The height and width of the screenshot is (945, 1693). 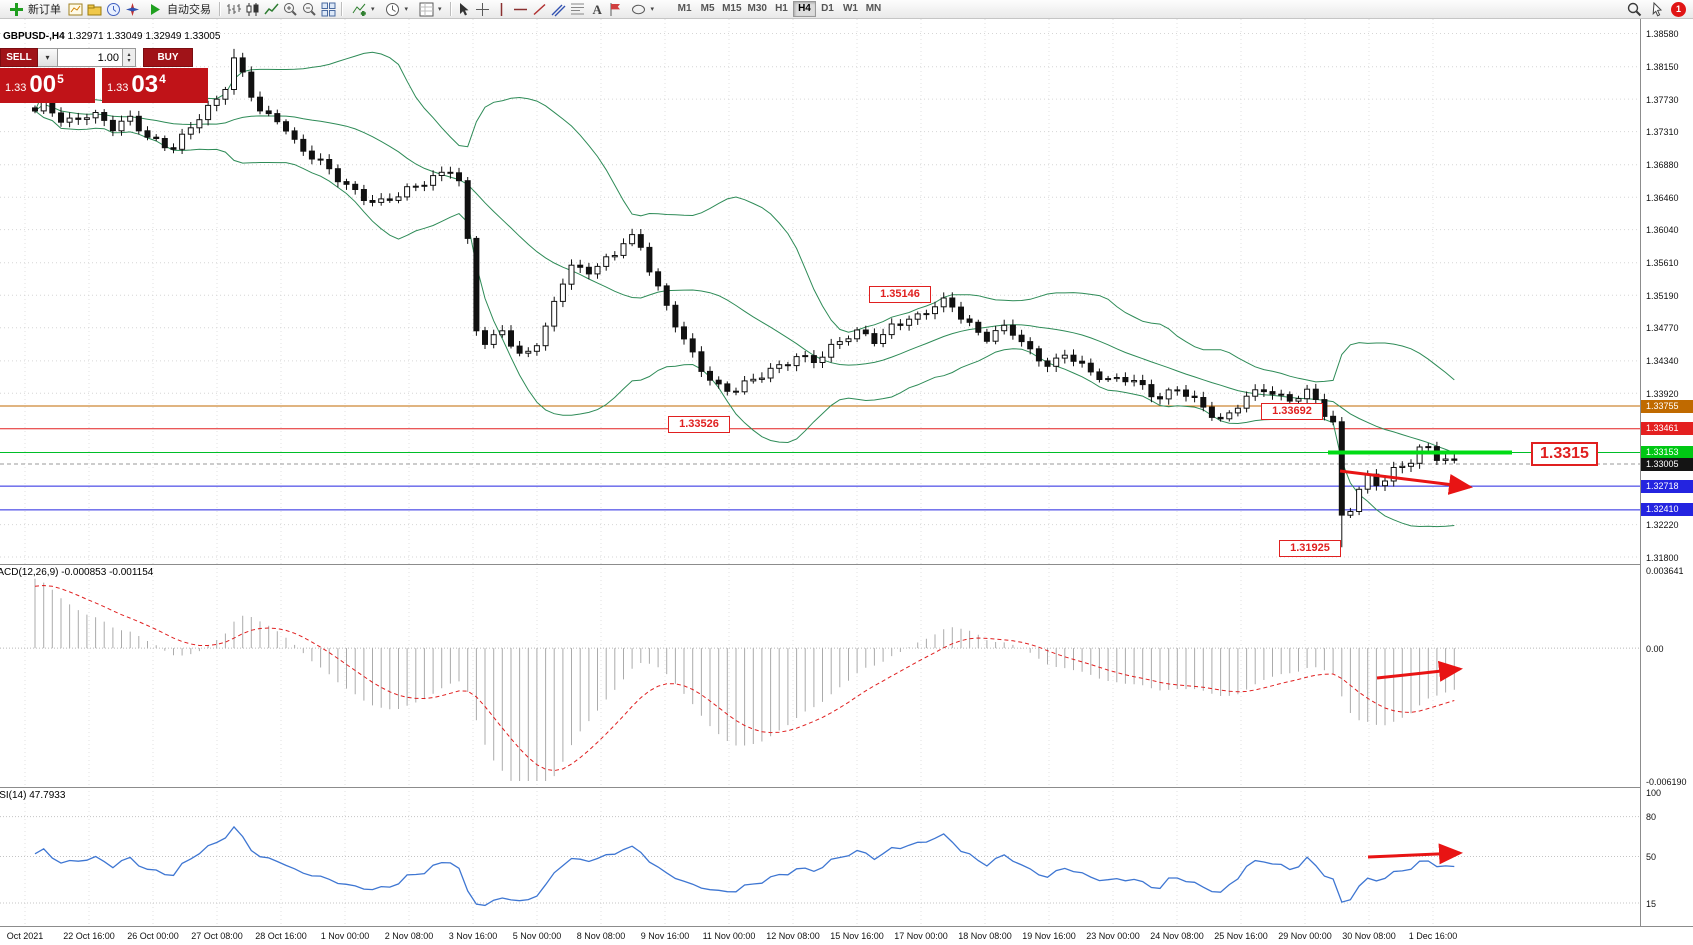 I want to click on sell-price-display: 1.33 00 5, so click(x=47, y=85).